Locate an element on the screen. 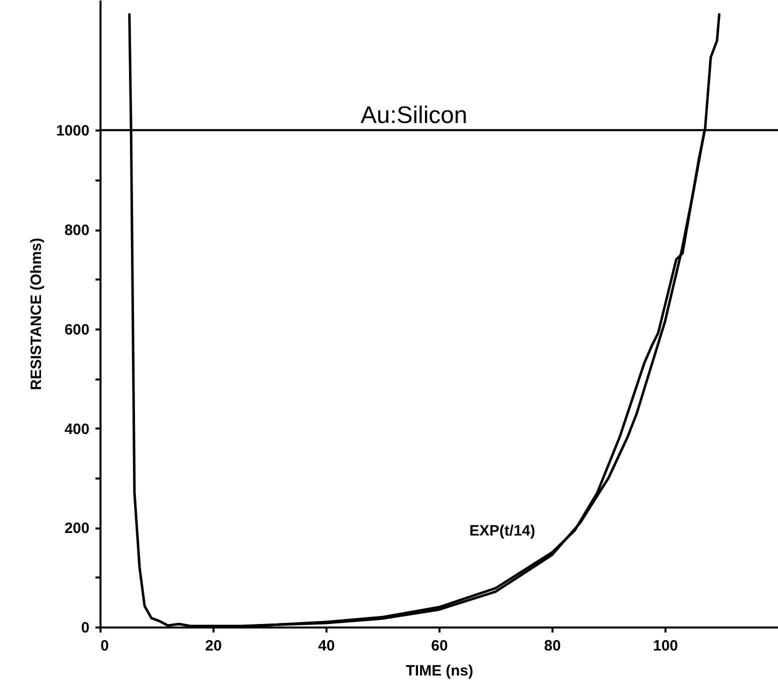 This screenshot has width=778, height=692. x-tick-label: 40 is located at coordinates (326, 646).